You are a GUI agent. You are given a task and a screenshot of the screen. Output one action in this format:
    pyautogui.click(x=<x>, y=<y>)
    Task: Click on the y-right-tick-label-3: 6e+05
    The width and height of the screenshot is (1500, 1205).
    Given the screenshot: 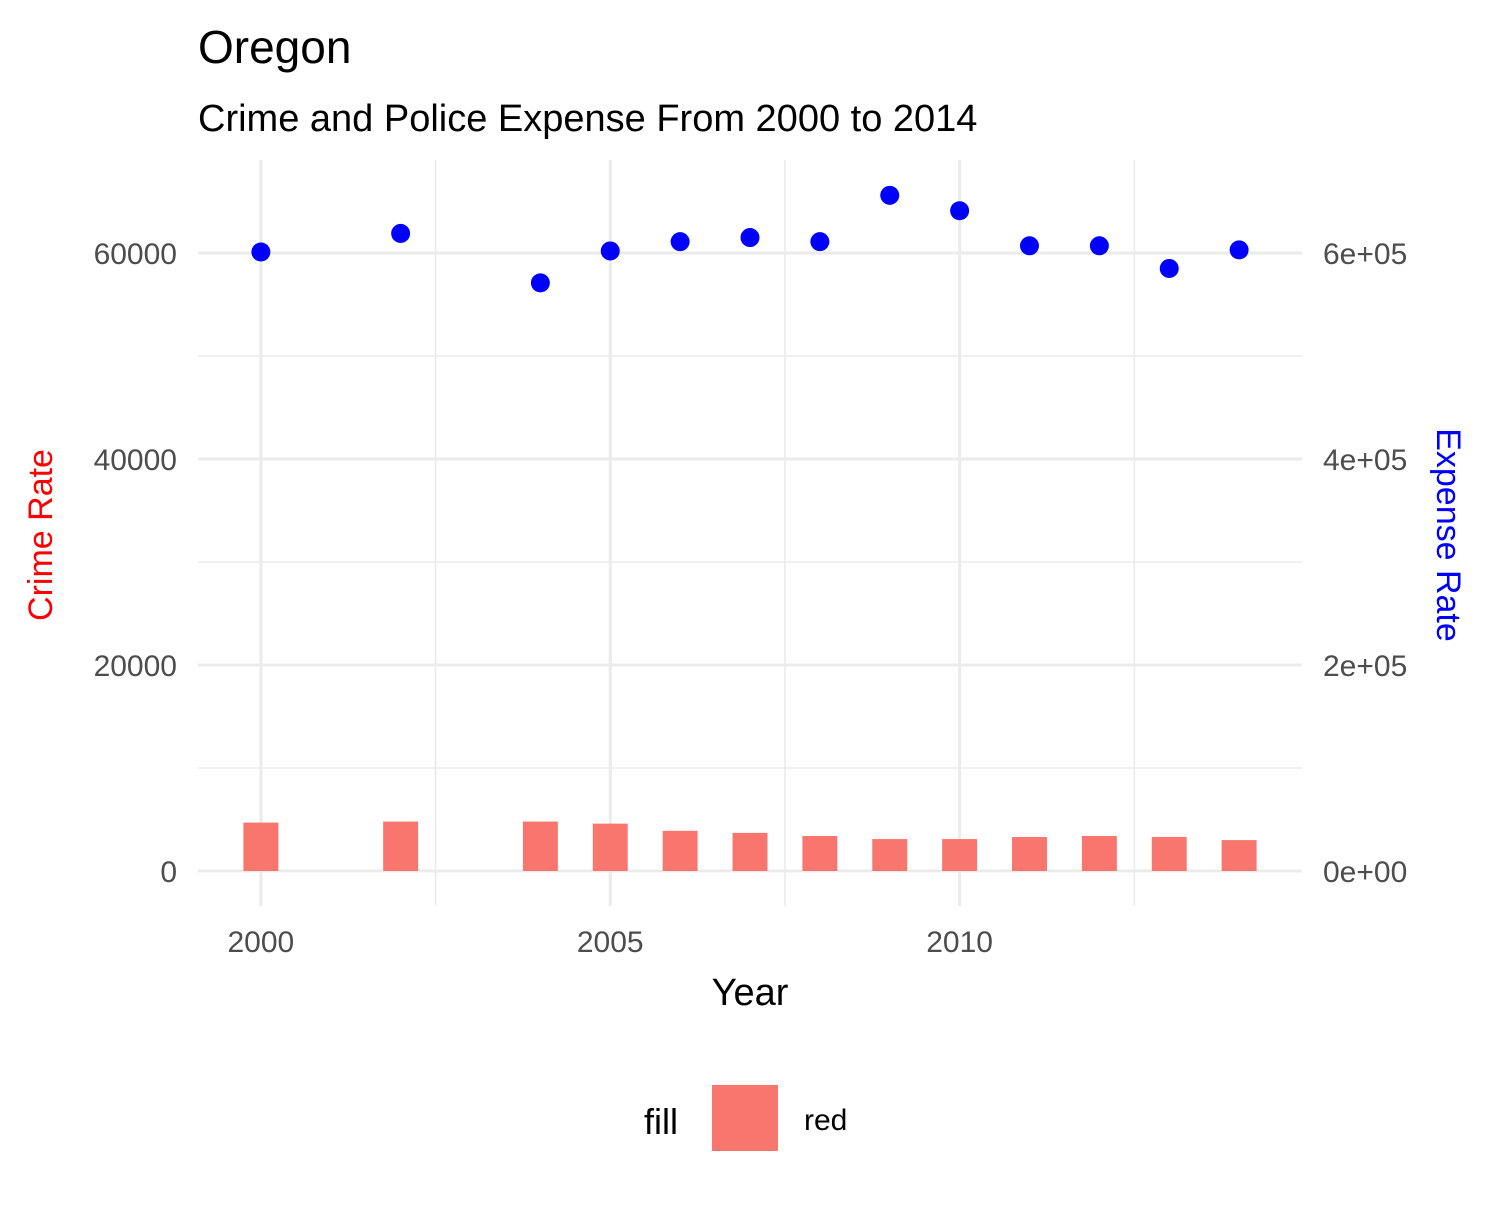 What is the action you would take?
    pyautogui.click(x=1365, y=254)
    